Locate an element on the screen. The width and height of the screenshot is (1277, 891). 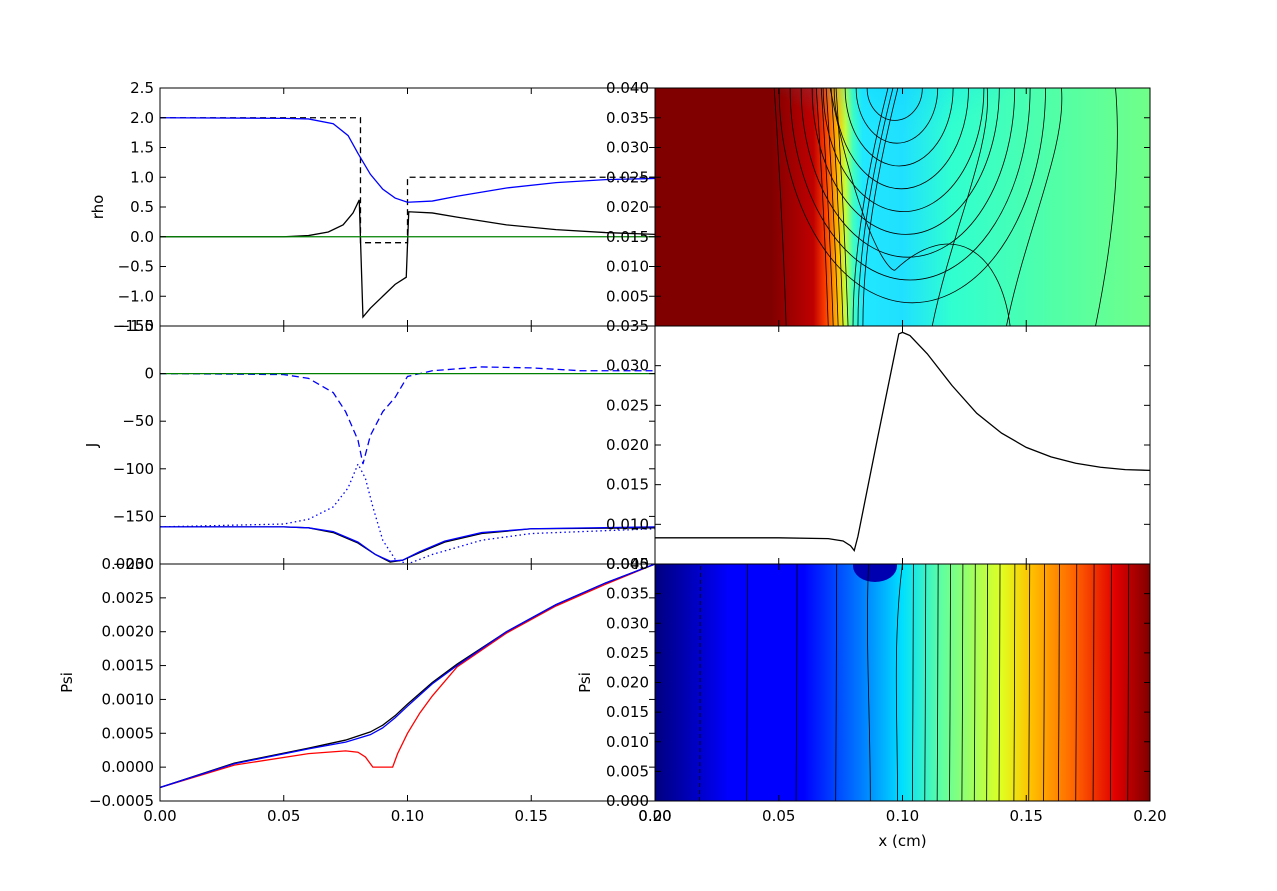
rho-ytick-label: −1.5 is located at coordinates (136, 326).